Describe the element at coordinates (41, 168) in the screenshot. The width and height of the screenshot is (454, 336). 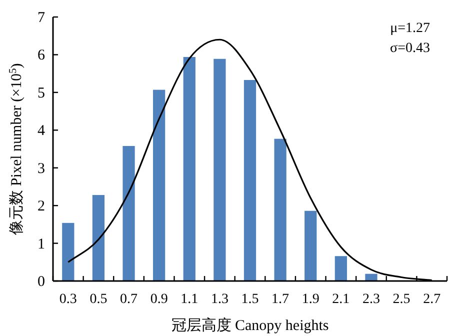
I see `y-tick-label: 3` at that location.